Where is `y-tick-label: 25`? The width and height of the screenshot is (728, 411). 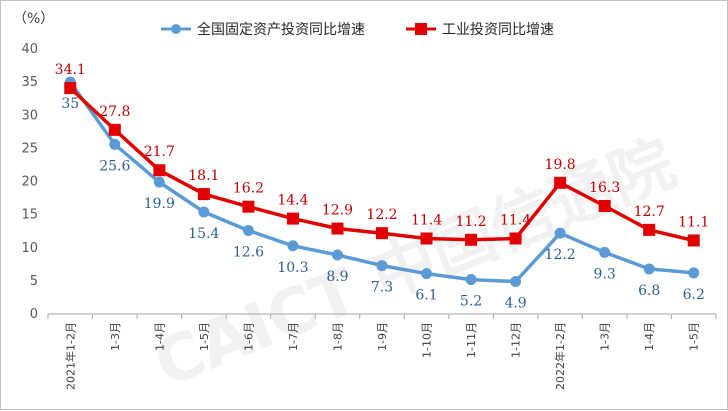
y-tick-label: 25 is located at coordinates (29, 148).